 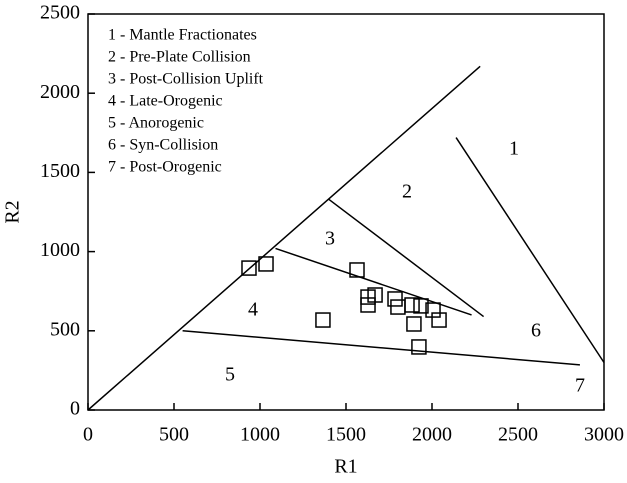 What do you see at coordinates (253, 310) in the screenshot?
I see `region-label: 4` at bounding box center [253, 310].